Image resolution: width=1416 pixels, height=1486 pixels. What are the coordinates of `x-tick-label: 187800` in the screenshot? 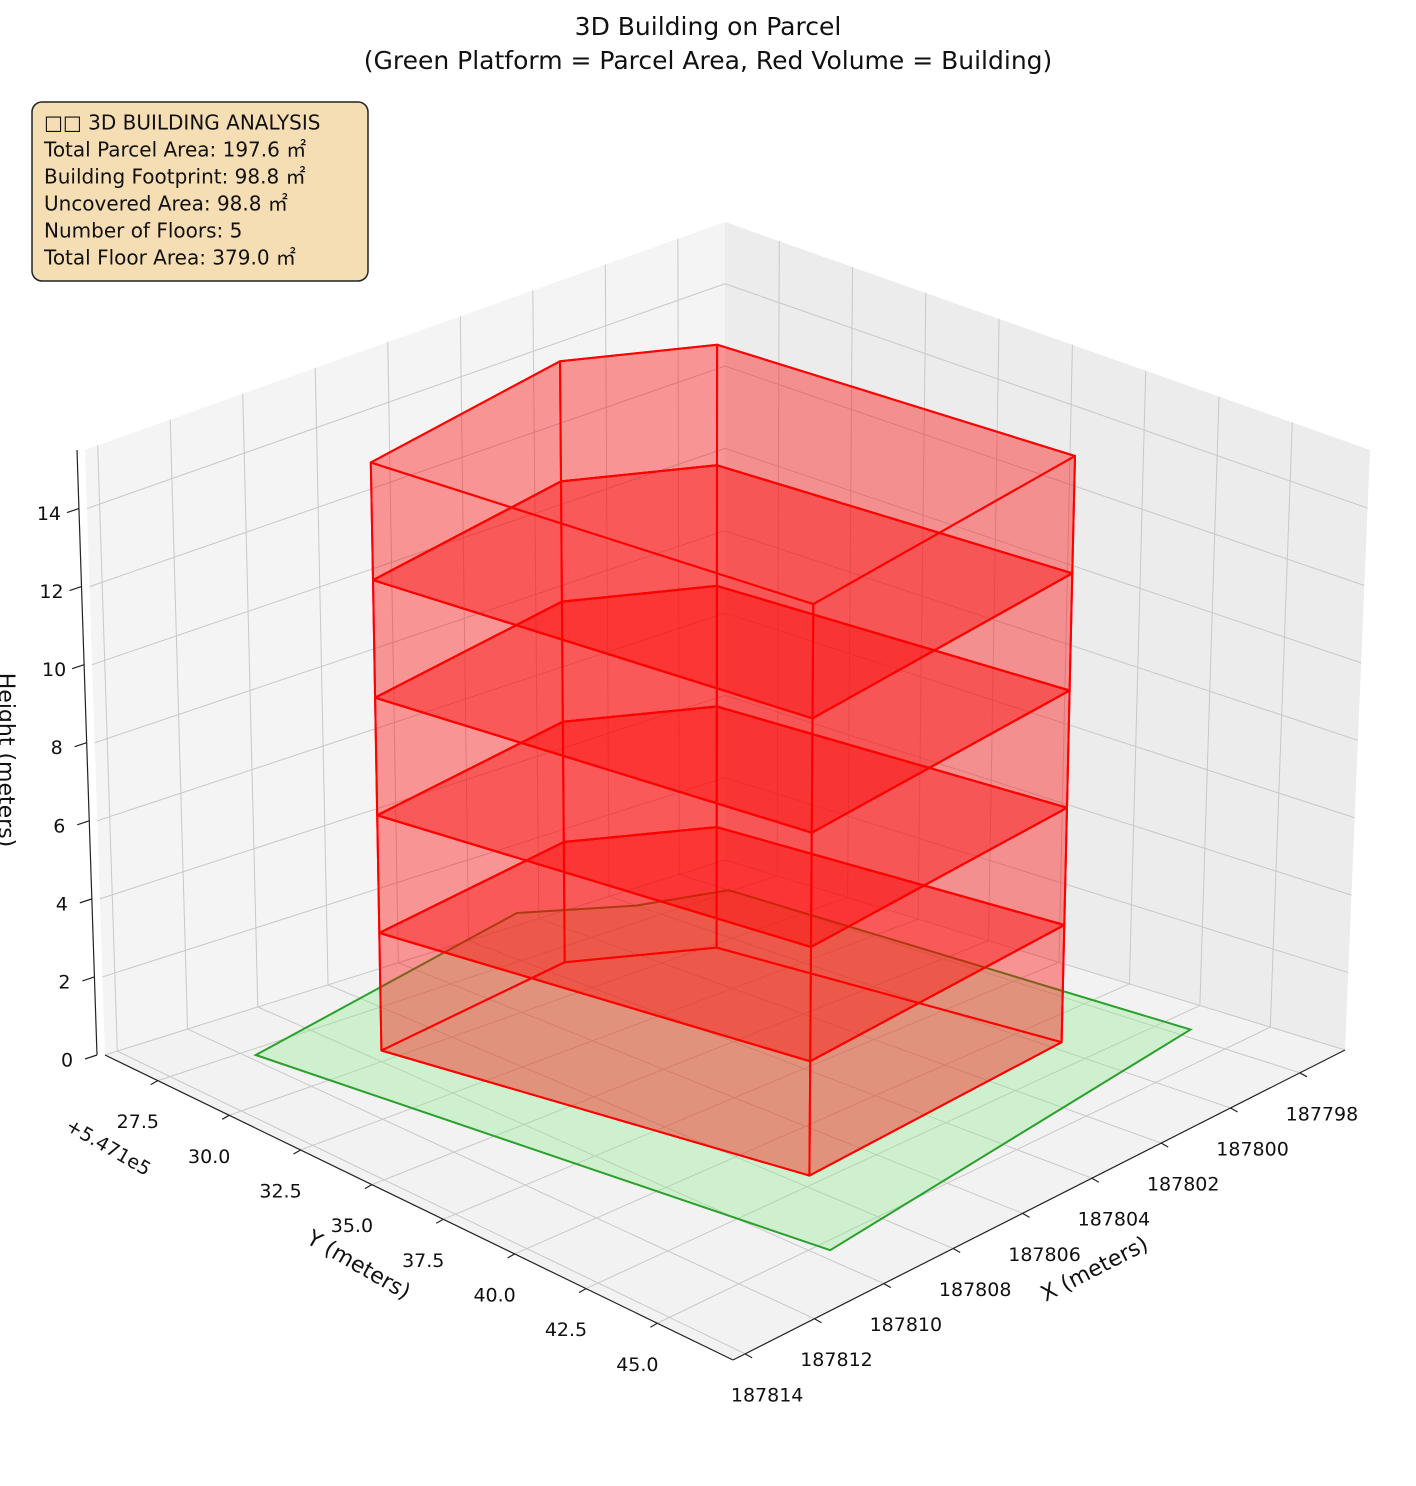 It's located at (1252, 1149).